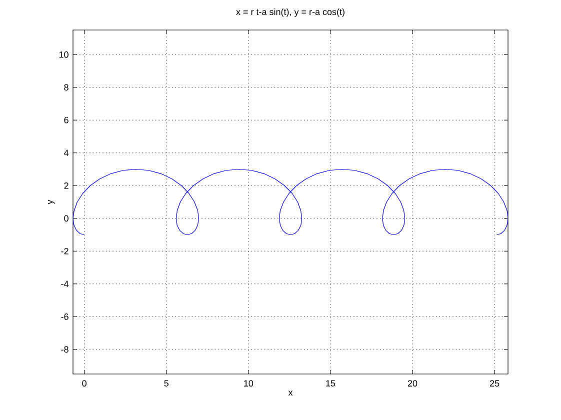 This screenshot has height=420, width=561. I want to click on x-axis-title: x, so click(290, 393).